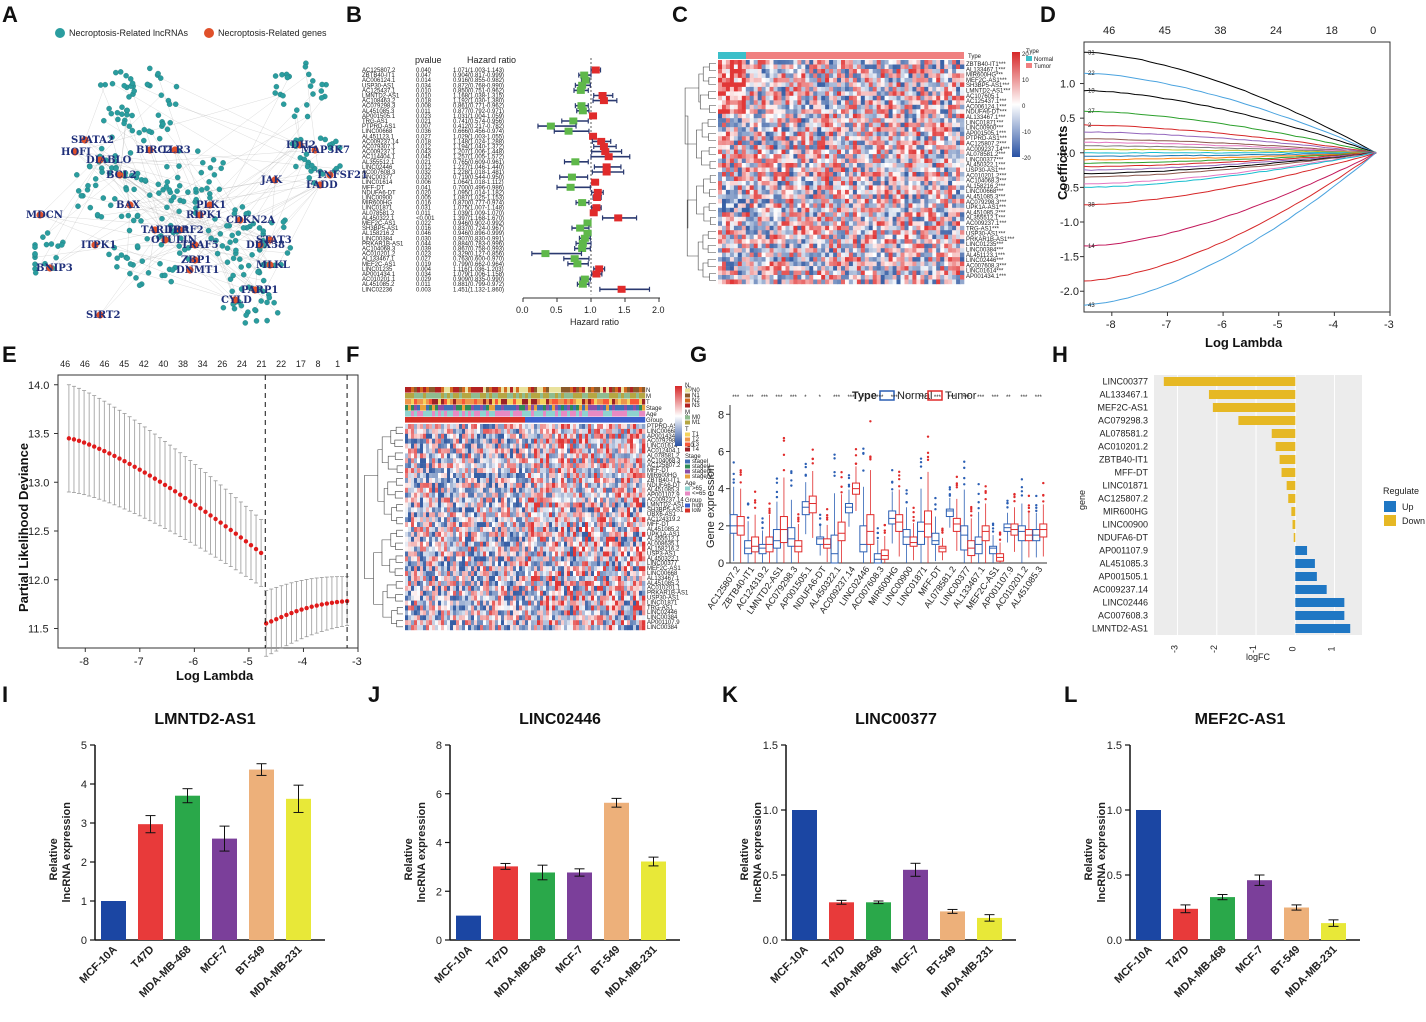  Describe the element at coordinates (1067, 85) in the screenshot. I see `lasso-y-tick-label: 1.0` at that location.